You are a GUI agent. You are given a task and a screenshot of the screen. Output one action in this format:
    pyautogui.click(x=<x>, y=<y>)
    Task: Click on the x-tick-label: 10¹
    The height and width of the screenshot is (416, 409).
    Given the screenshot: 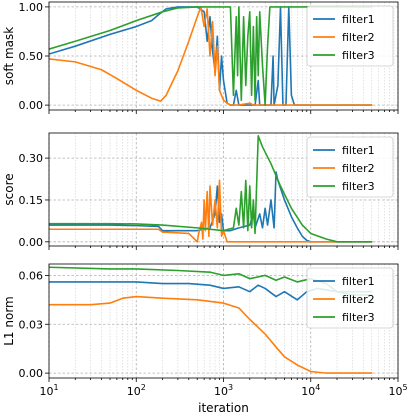 What is the action you would take?
    pyautogui.click(x=48, y=390)
    